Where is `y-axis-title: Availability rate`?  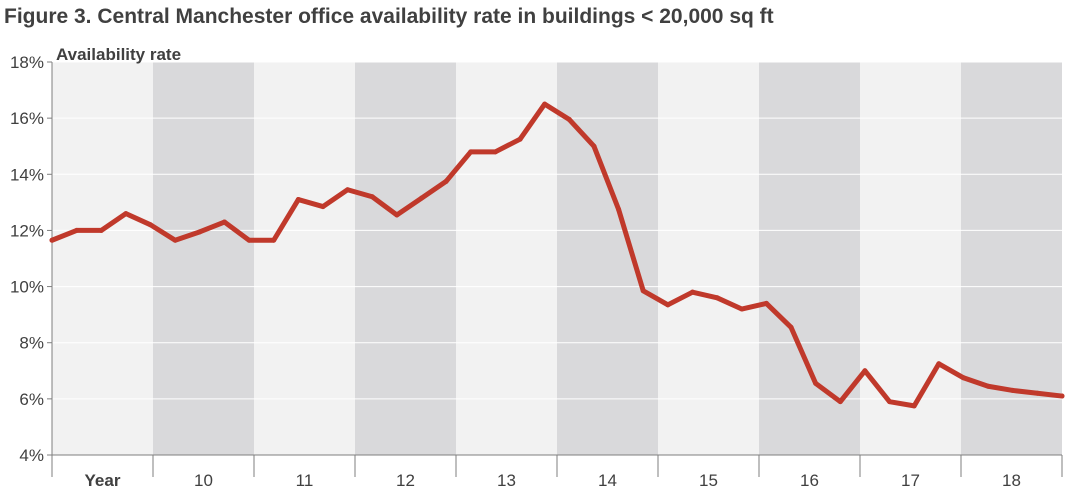 y-axis-title: Availability rate is located at coordinates (118, 54).